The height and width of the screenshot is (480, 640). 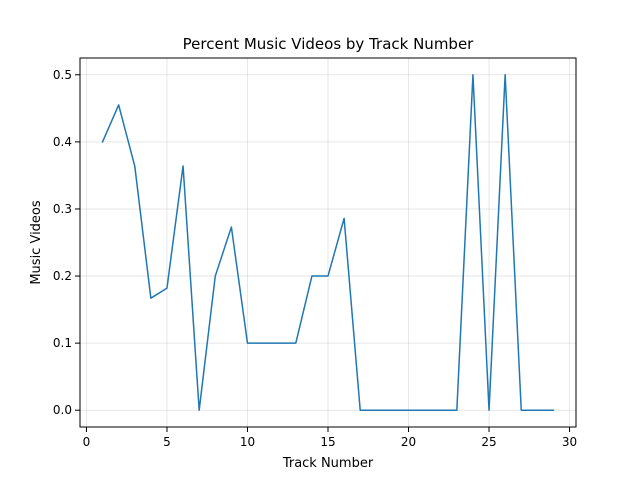 What do you see at coordinates (62, 75) in the screenshot?
I see `y-tick-label: 0.5` at bounding box center [62, 75].